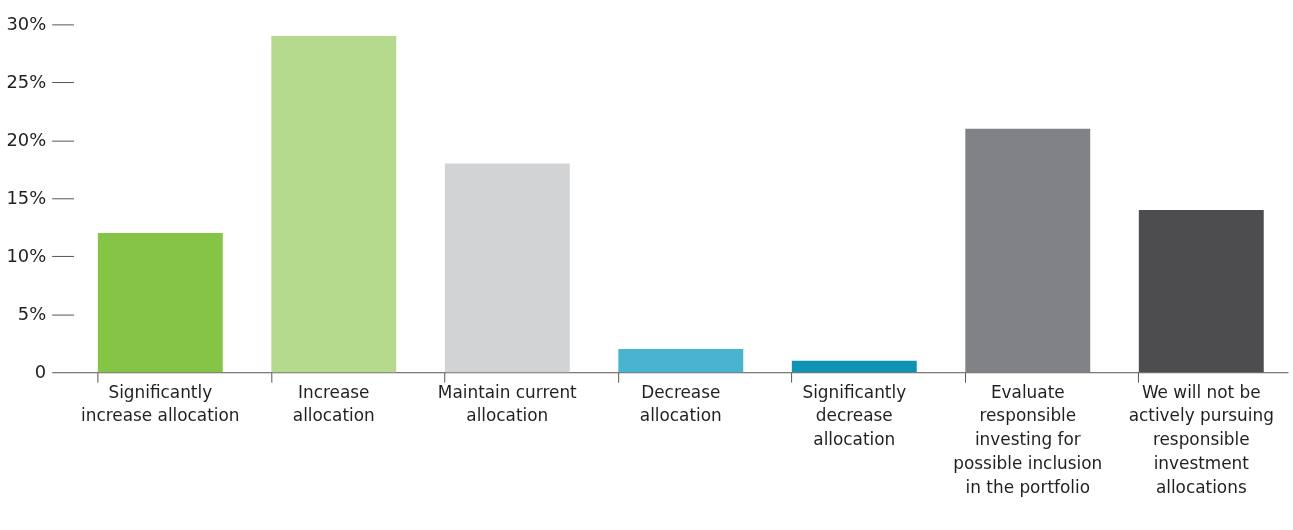 This screenshot has height=530, width=1293. I want to click on y-tick-label: 25%, so click(26, 81).